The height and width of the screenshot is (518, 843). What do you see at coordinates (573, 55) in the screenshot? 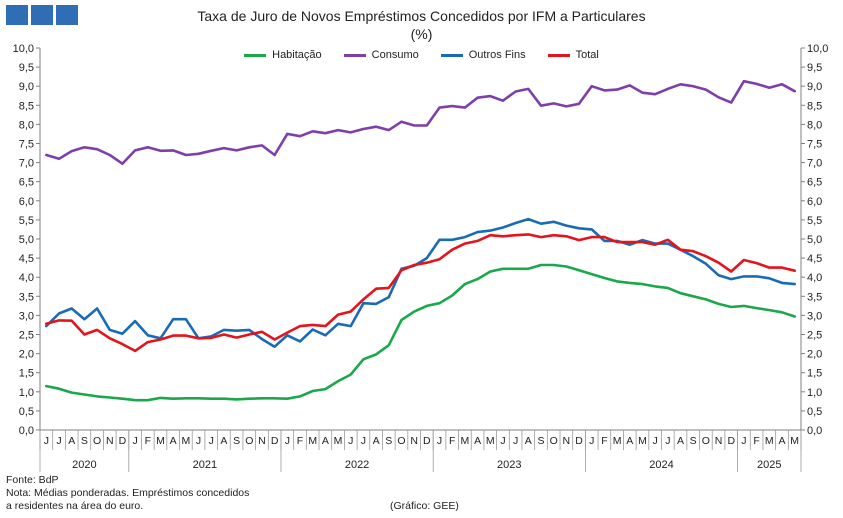
I see `legend-item-total: Total` at bounding box center [573, 55].